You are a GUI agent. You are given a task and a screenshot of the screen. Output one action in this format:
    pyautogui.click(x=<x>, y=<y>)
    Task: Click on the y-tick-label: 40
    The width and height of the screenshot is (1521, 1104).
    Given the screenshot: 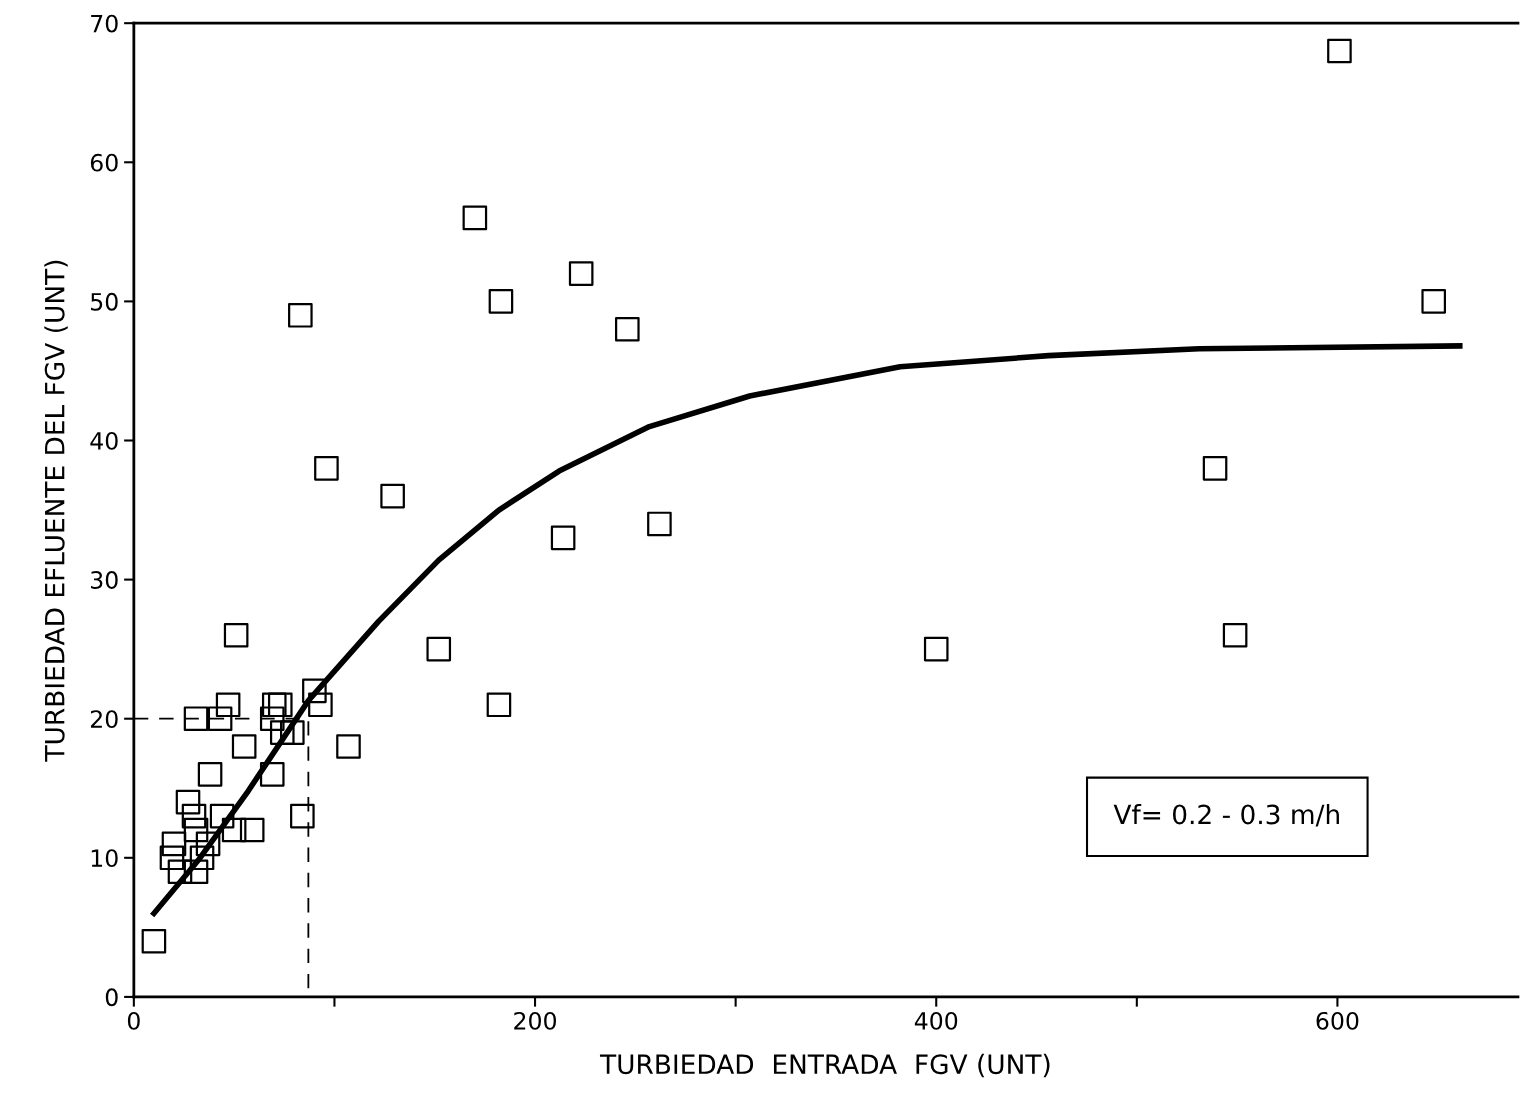 What is the action you would take?
    pyautogui.click(x=104, y=440)
    